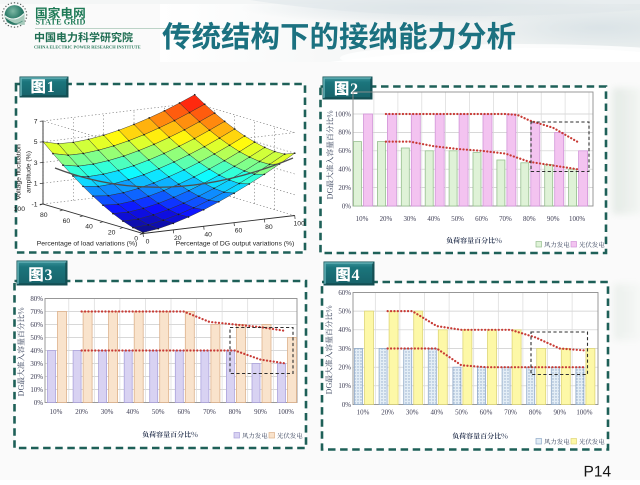 The image size is (640, 485). What do you see at coordinates (87, 46) in the screenshot?
I see `svg-text:CHINA ELECTRIC POWER RESEARCH: CHINA ELECTRIC POWER RESEARCH INSTITUTE` at bounding box center [87, 46].